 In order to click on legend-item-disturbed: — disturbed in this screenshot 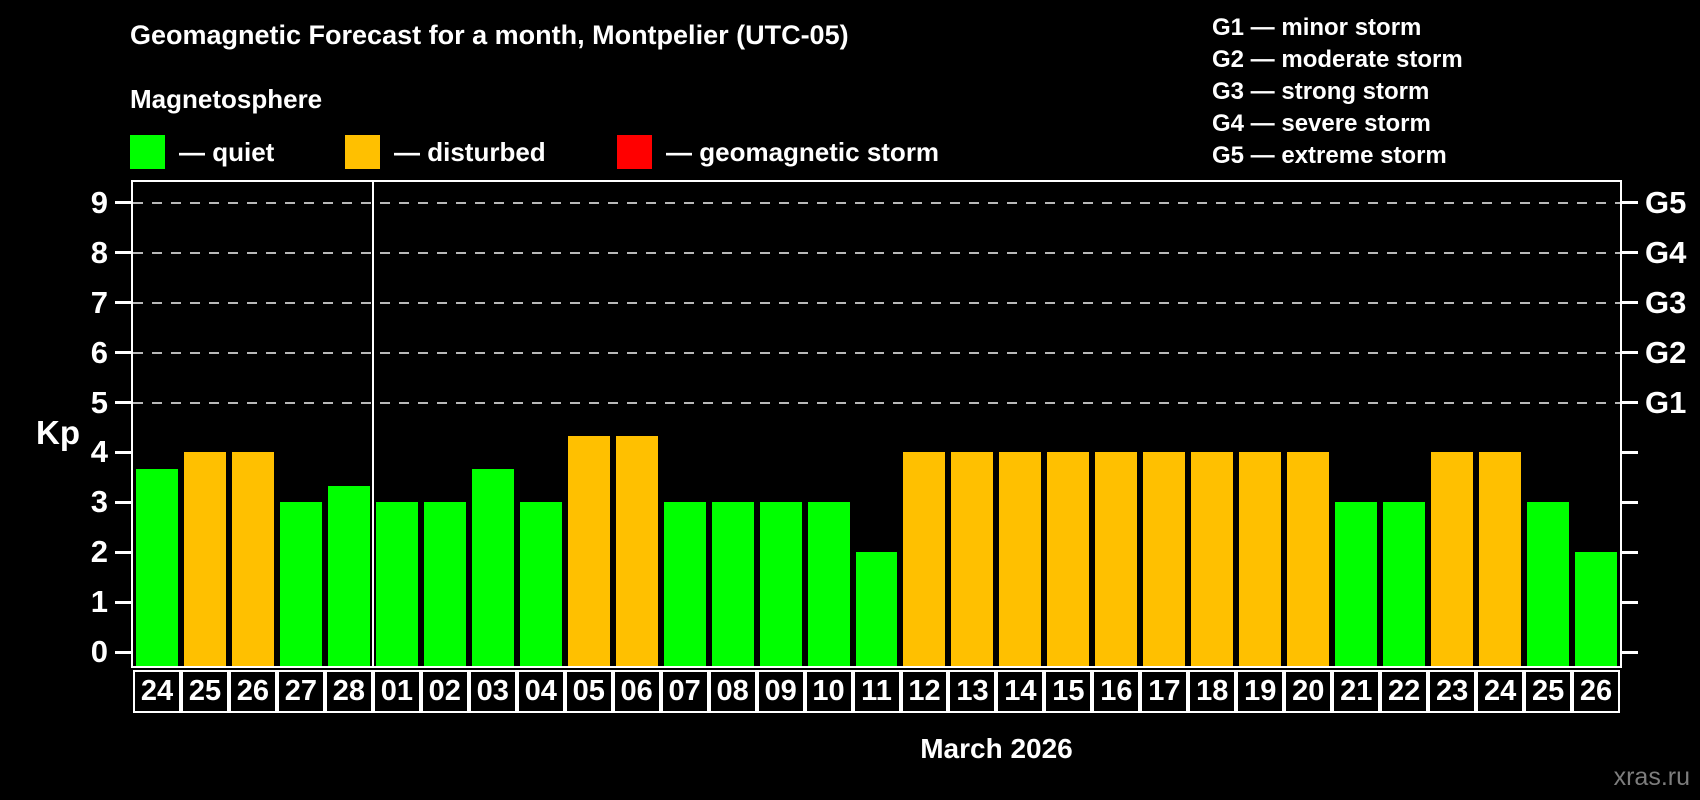, I will do `click(445, 152)`.